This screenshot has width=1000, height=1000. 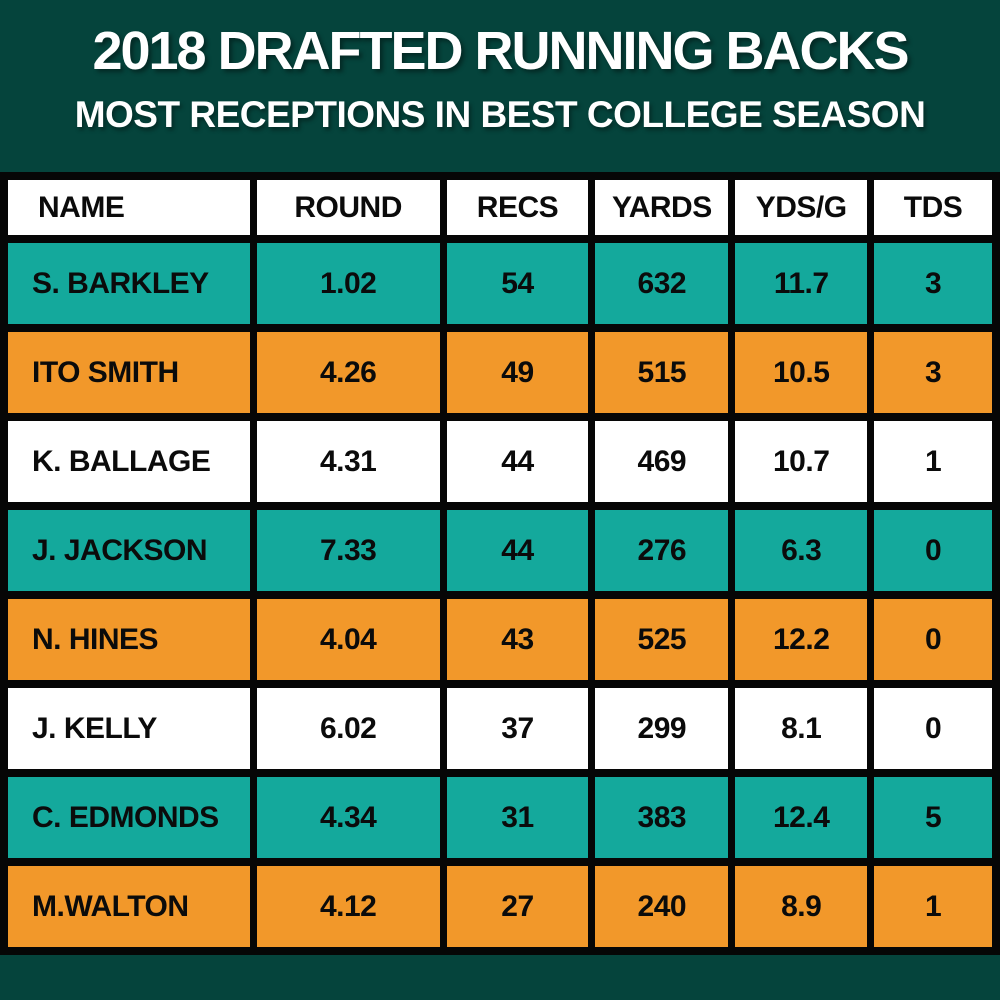 What do you see at coordinates (348, 207) in the screenshot?
I see `column-header-round: ROUND` at bounding box center [348, 207].